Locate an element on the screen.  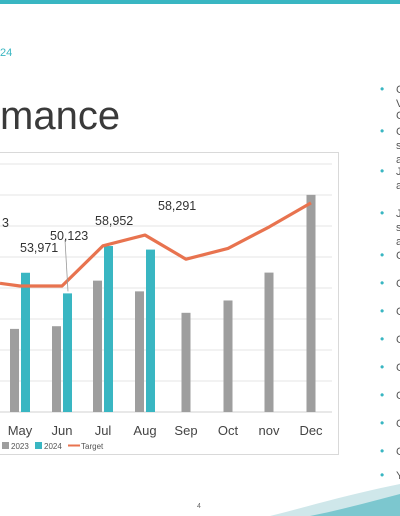
x-tick-label: Oct is located at coordinates (228, 430).